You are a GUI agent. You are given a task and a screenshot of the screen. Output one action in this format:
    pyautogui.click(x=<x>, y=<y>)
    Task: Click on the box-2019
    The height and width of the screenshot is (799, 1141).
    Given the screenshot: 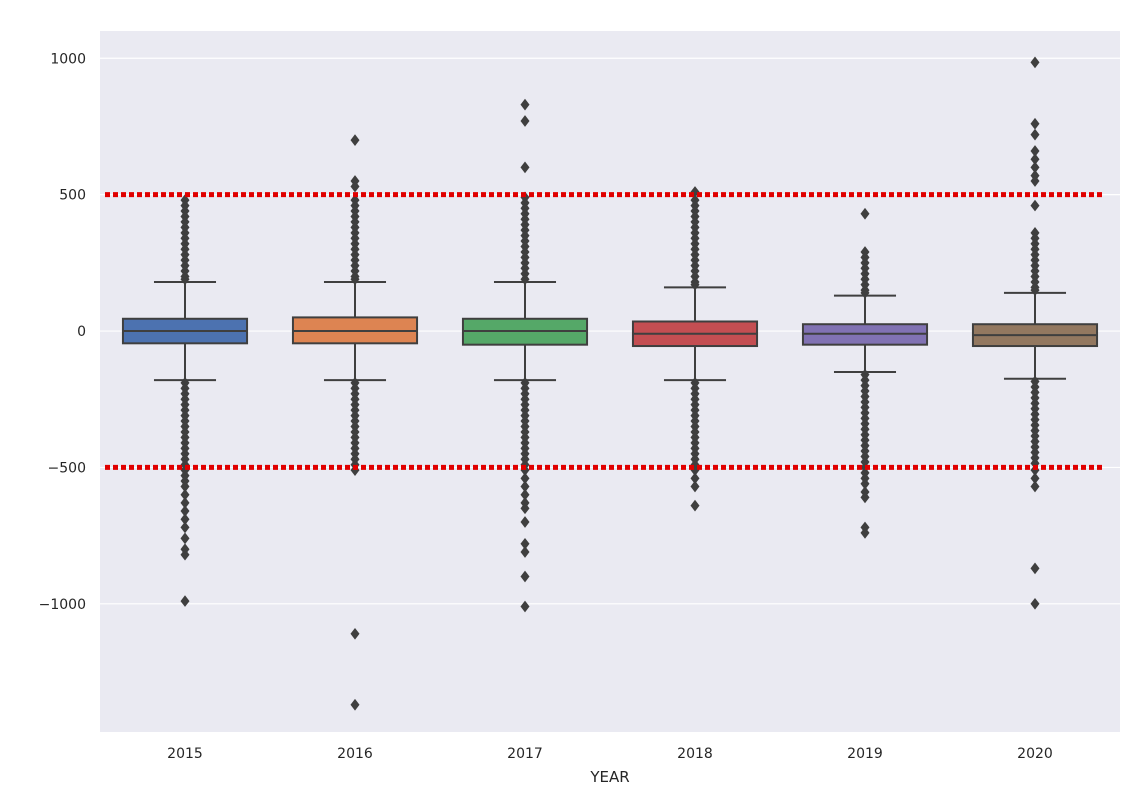 What is the action you would take?
    pyautogui.click(x=865, y=373)
    